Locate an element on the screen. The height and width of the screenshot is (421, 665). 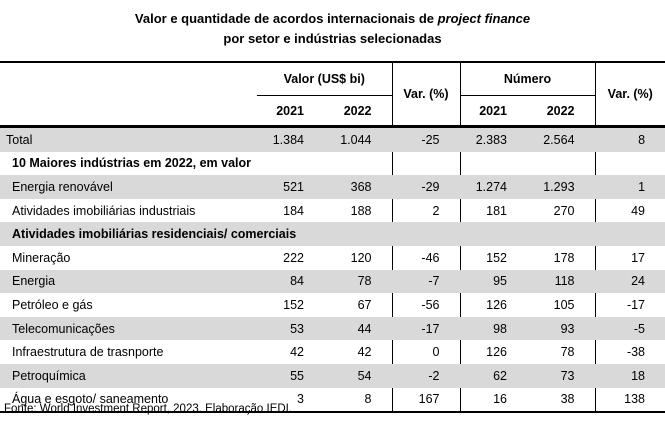
title-line2: por setor e indústrias selecionadas is located at coordinates (332, 38).